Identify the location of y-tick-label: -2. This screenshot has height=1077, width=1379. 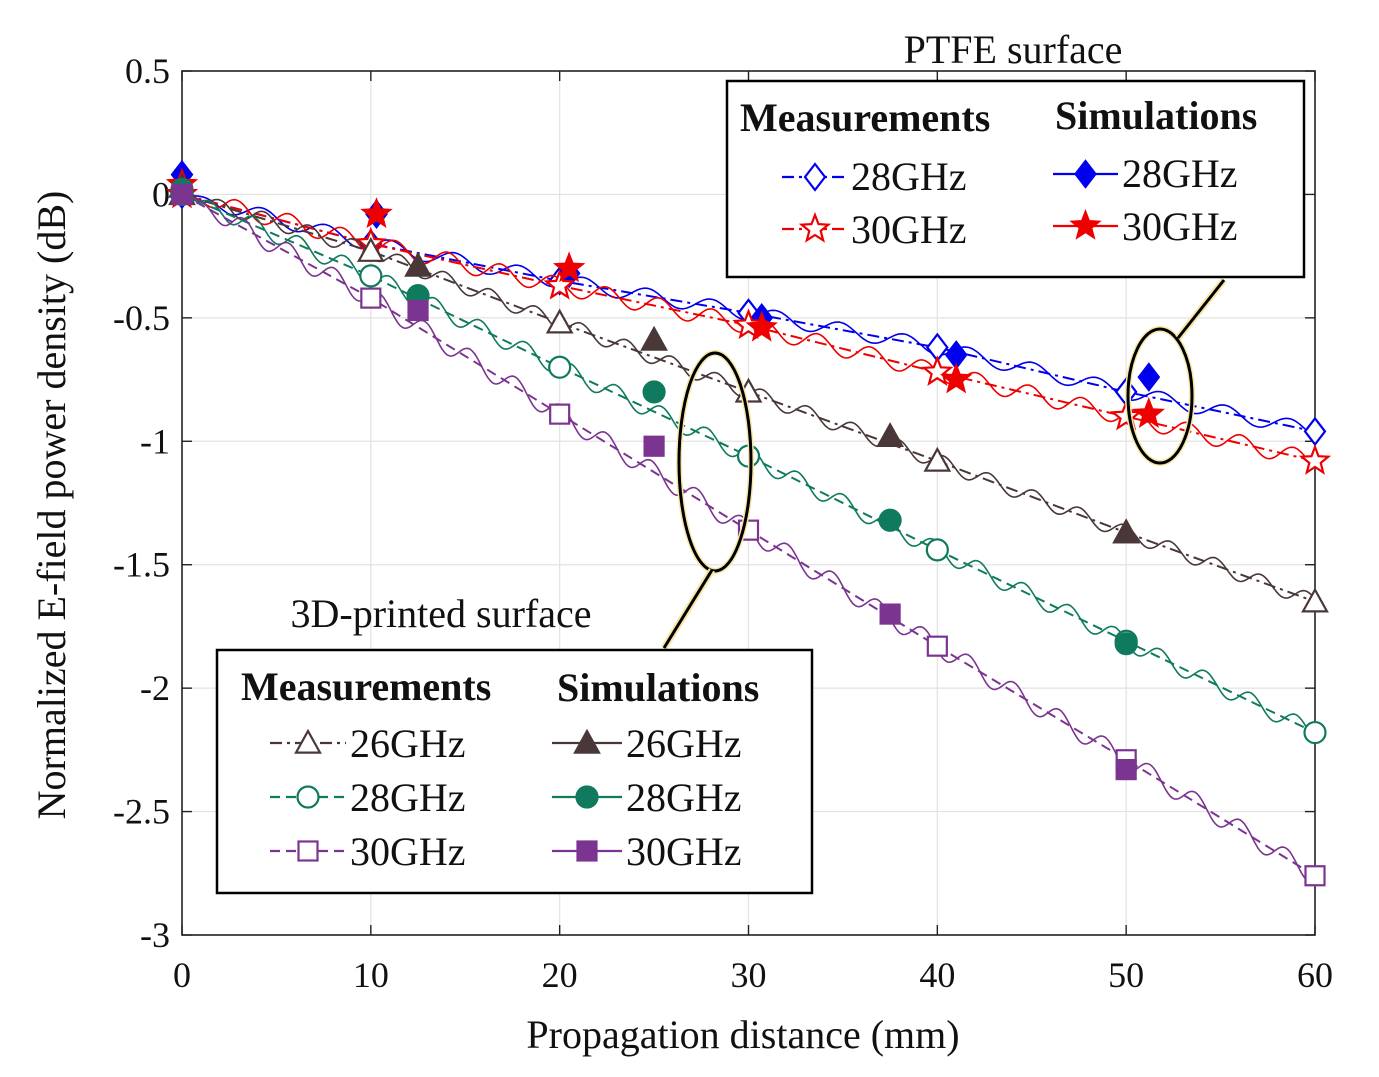
(155, 688).